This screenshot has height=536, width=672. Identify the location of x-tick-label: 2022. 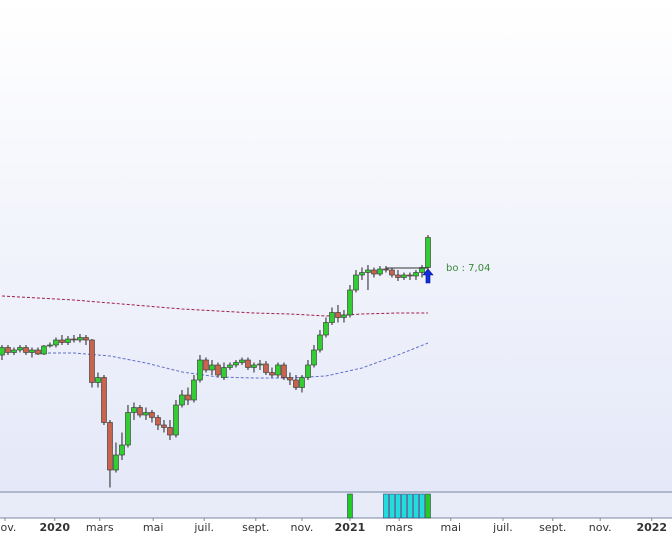
(651, 527).